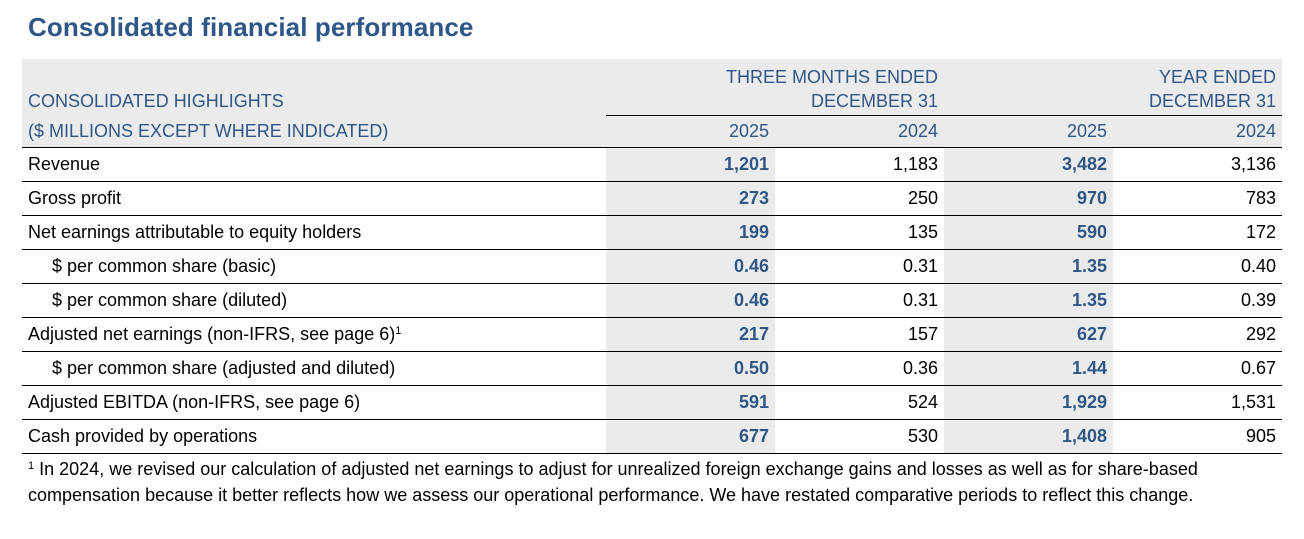 The width and height of the screenshot is (1304, 539). What do you see at coordinates (1218, 76) in the screenshot?
I see `year-ended-line1: YEAR ENDED` at bounding box center [1218, 76].